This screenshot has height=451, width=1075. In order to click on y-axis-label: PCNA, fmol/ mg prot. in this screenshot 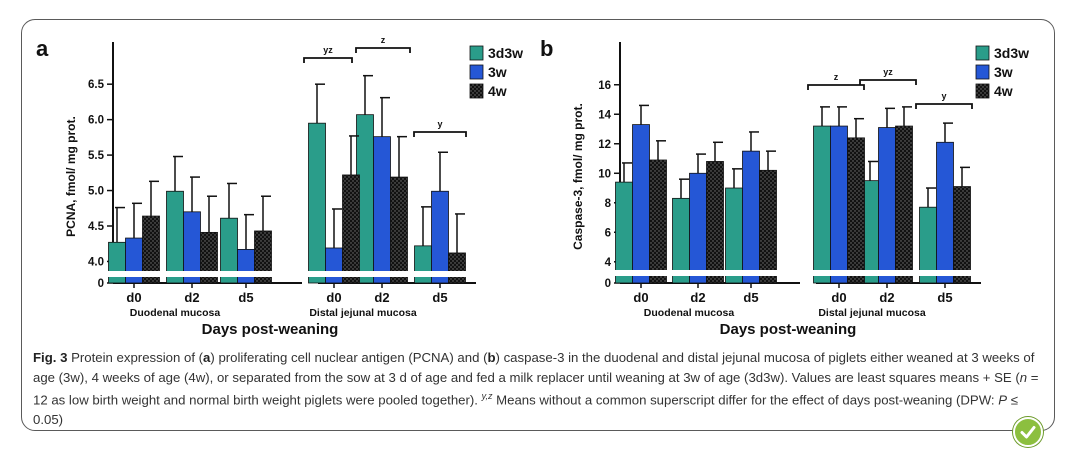, I will do `click(71, 176)`.